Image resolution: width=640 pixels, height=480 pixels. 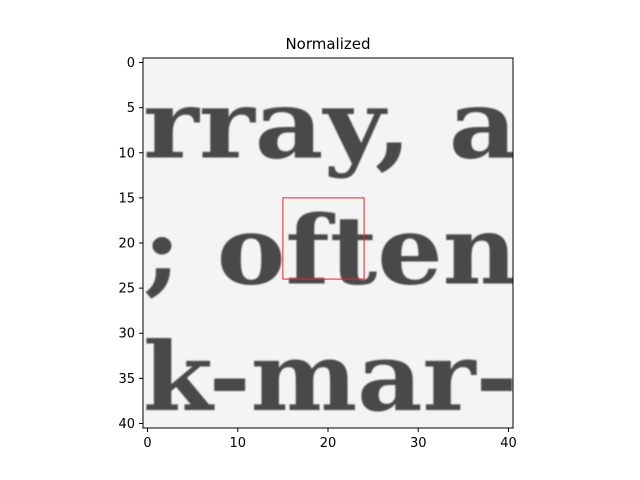 What do you see at coordinates (418, 443) in the screenshot?
I see `x-tick-label: 30` at bounding box center [418, 443].